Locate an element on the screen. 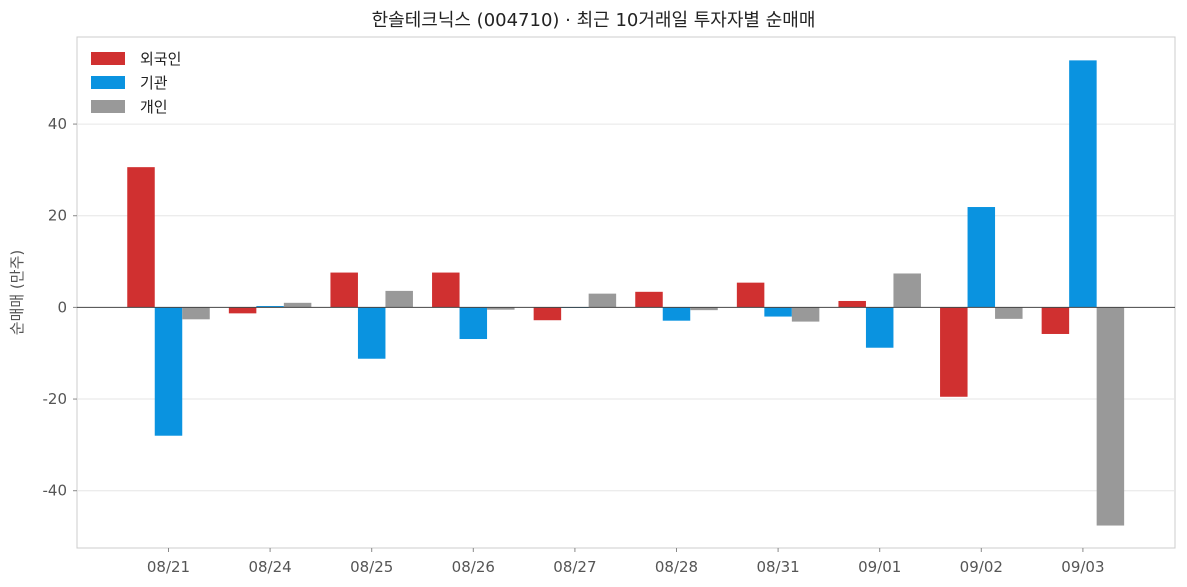 The height and width of the screenshot is (587, 1187). x-tick-label: 08/21 is located at coordinates (168, 567).